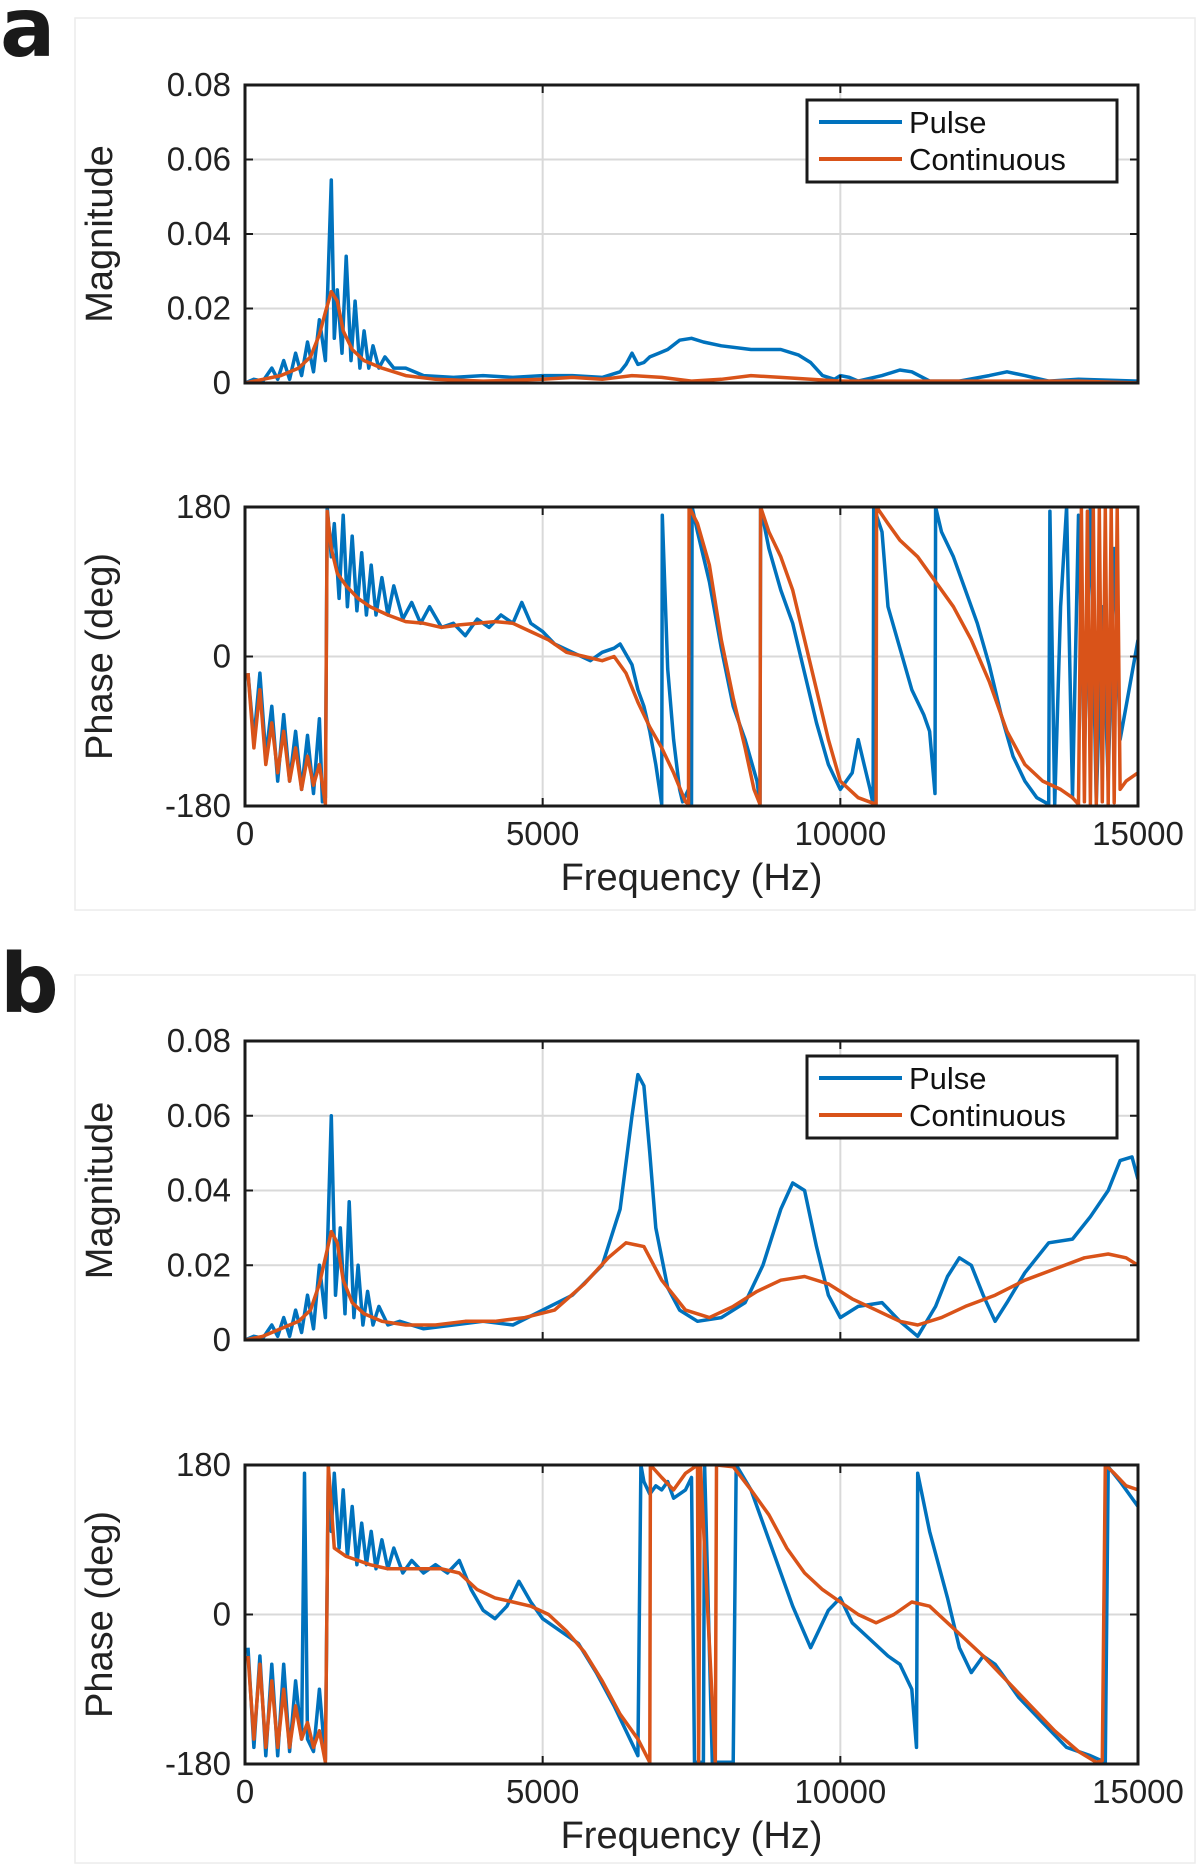  I want to click on panel-letter-a: a, so click(27, 38).